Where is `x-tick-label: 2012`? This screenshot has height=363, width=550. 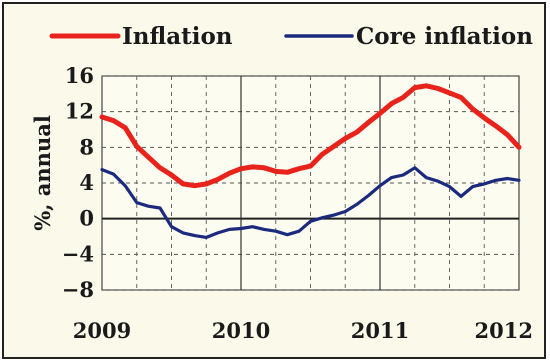
x-tick-label: 2012 is located at coordinates (504, 330).